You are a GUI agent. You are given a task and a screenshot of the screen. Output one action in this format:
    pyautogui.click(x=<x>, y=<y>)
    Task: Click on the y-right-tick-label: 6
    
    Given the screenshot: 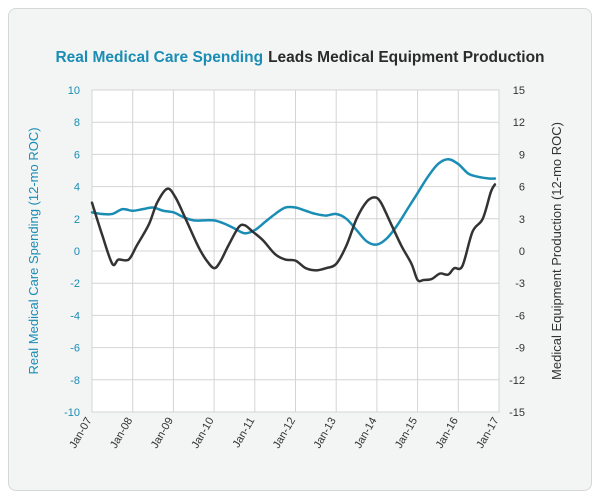 What is the action you would take?
    pyautogui.click(x=522, y=188)
    